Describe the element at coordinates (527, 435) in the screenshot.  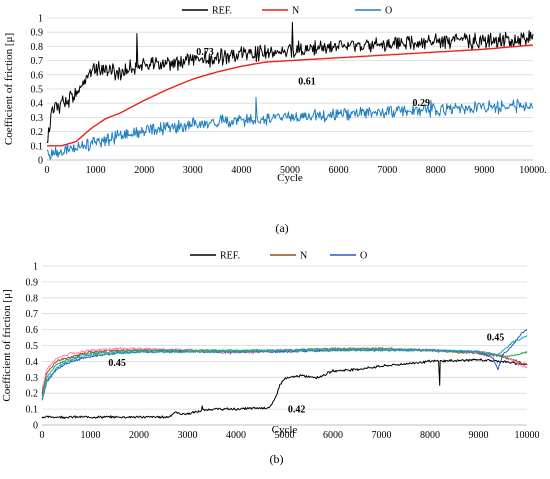
I see `x-tick-label: 10000` at that location.